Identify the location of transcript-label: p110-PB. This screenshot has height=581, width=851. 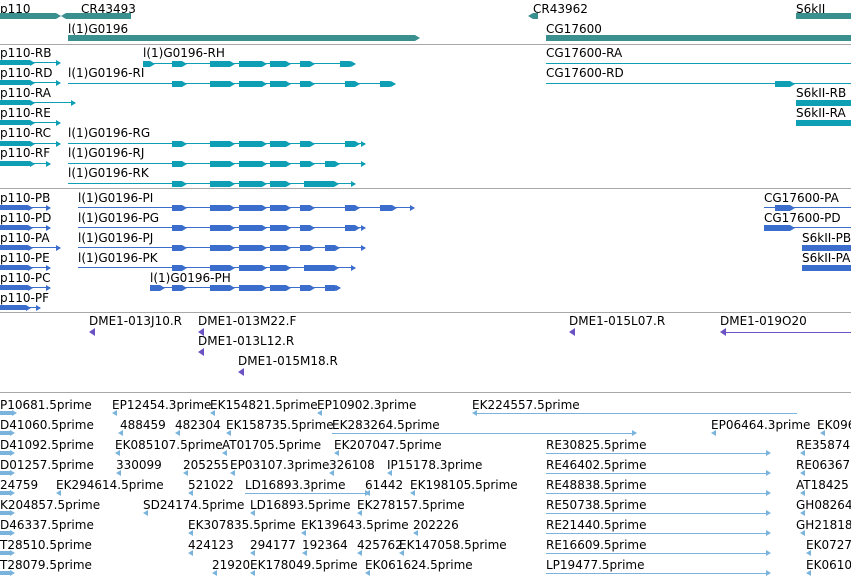
(25, 198).